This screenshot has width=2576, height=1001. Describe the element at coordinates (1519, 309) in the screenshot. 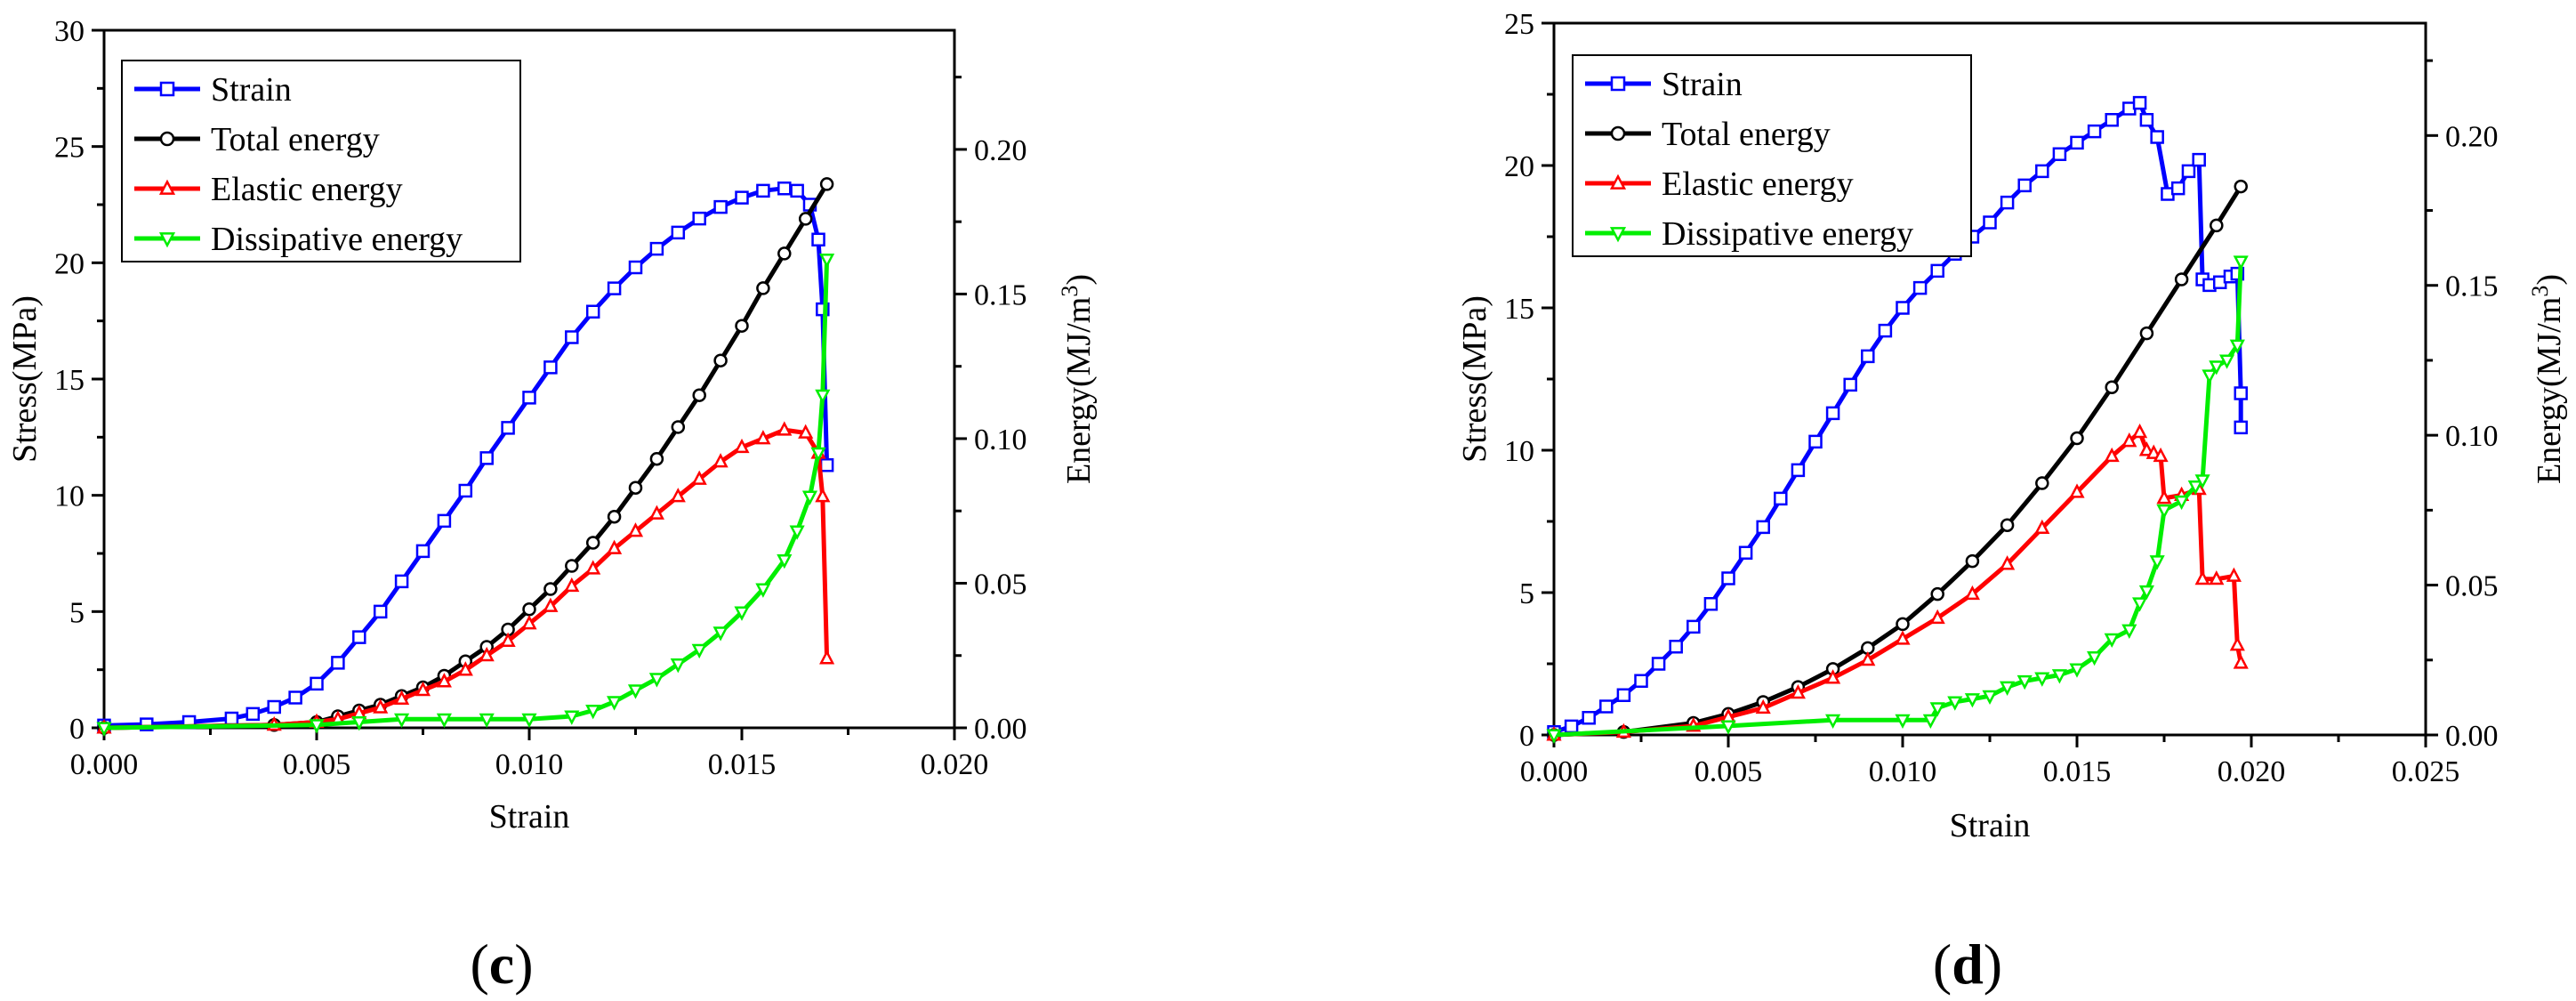

I see `y-tick-label: 15` at that location.